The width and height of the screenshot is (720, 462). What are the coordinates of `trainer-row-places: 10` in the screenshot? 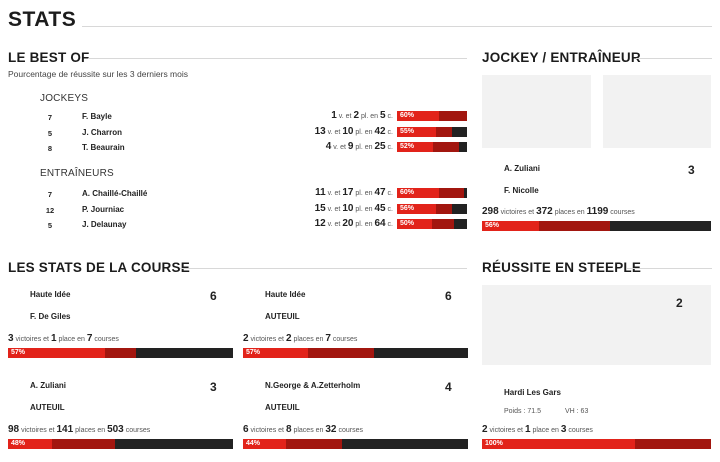 It's located at (348, 208).